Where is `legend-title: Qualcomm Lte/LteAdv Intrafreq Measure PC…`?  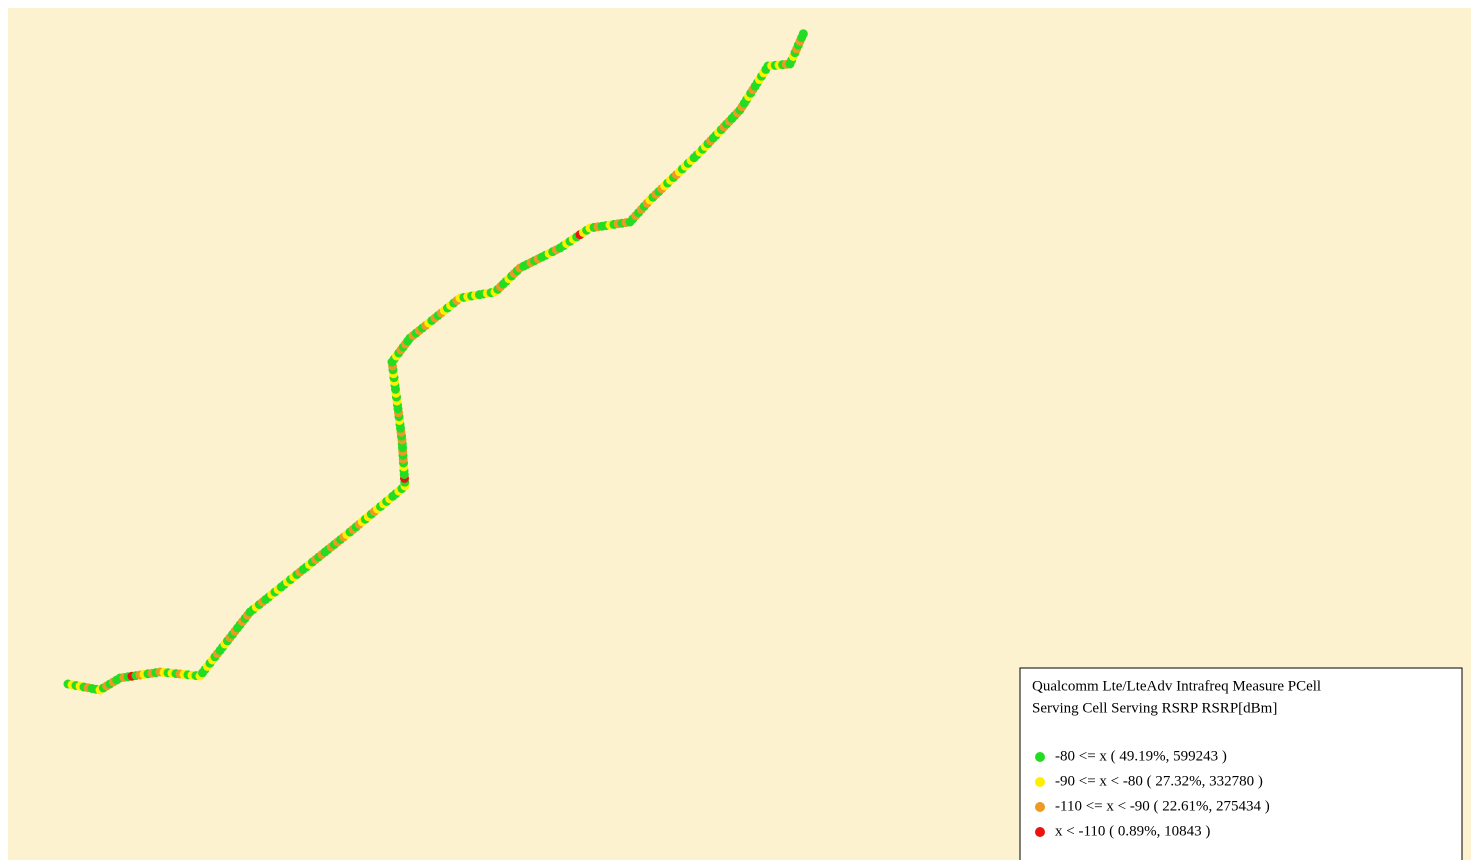 legend-title: Qualcomm Lte/LteAdv Intrafreq Measure PC… is located at coordinates (1176, 686).